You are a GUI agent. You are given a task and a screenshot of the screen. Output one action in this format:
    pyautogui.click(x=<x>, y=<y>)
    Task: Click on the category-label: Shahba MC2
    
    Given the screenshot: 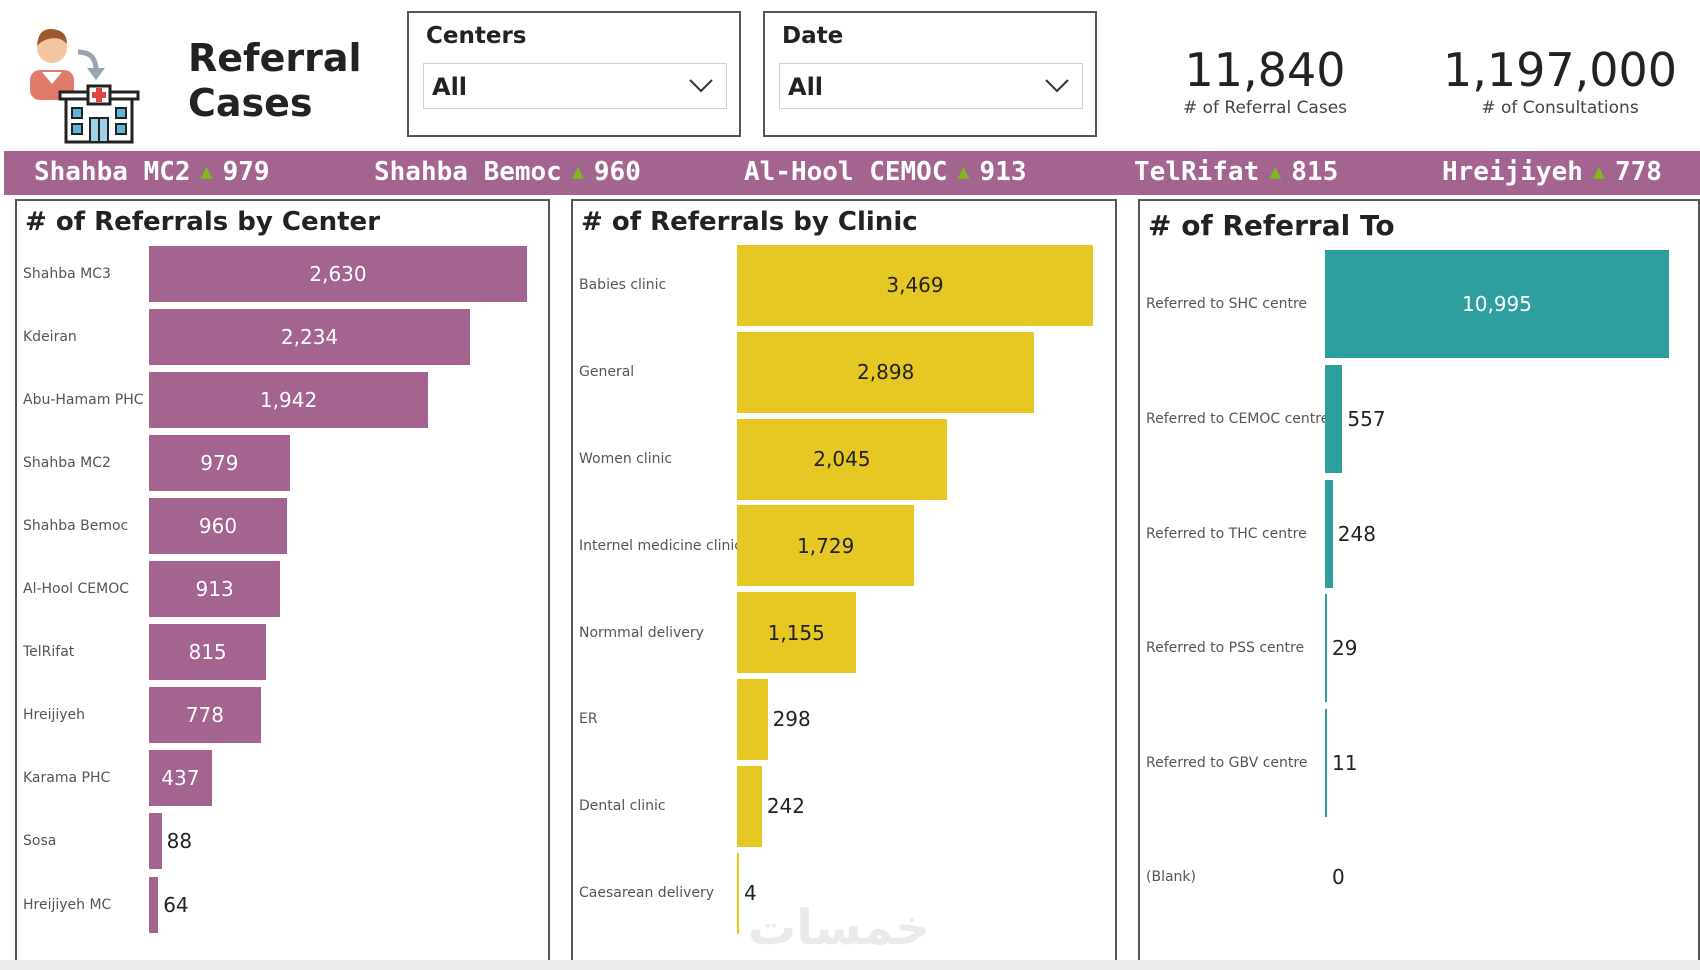 What is the action you would take?
    pyautogui.click(x=67, y=462)
    